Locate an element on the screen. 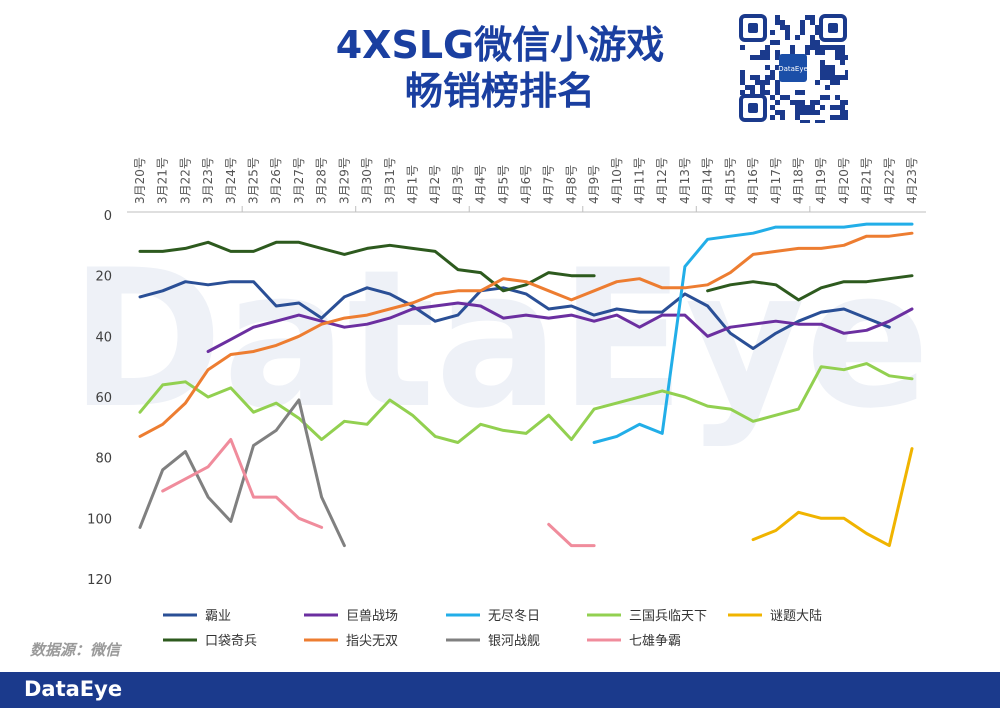 The height and width of the screenshot is (708, 1000). x-tick-label: 4月5号 is located at coordinates (503, 184).